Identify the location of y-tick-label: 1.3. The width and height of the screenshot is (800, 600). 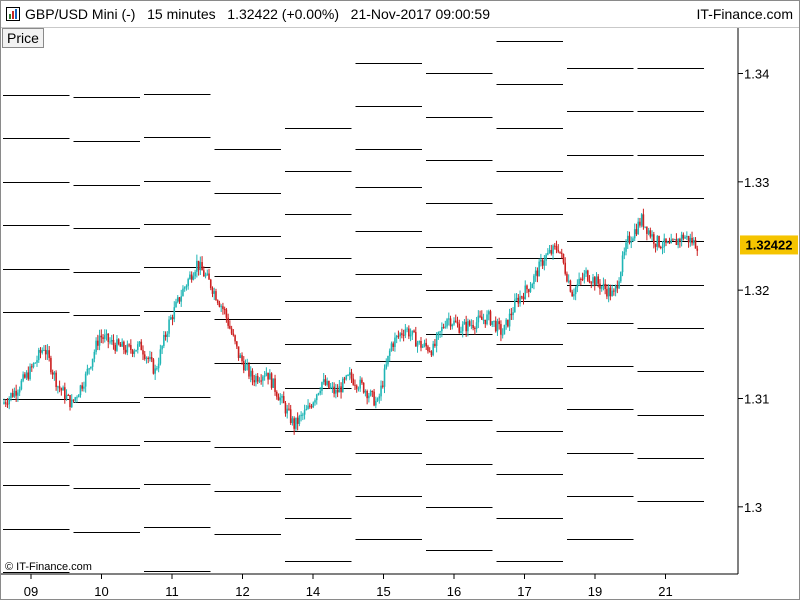
(753, 507).